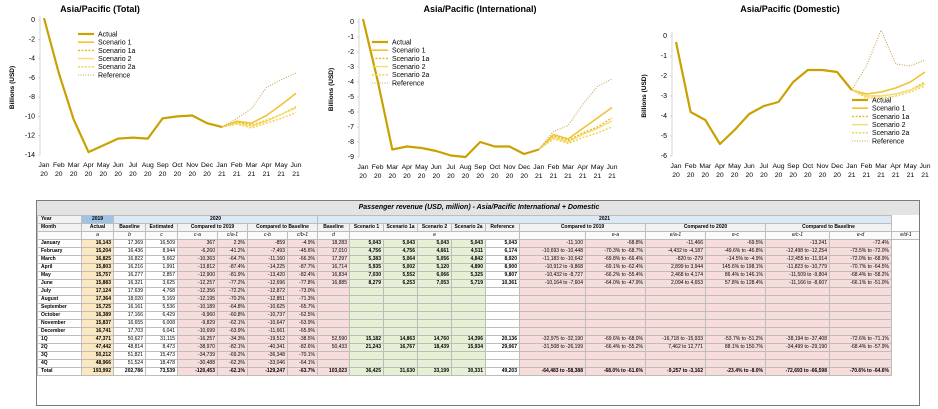 This screenshot has width=938, height=409. Describe the element at coordinates (302, 323) in the screenshot. I see `table-cell: -63.9%` at that location.